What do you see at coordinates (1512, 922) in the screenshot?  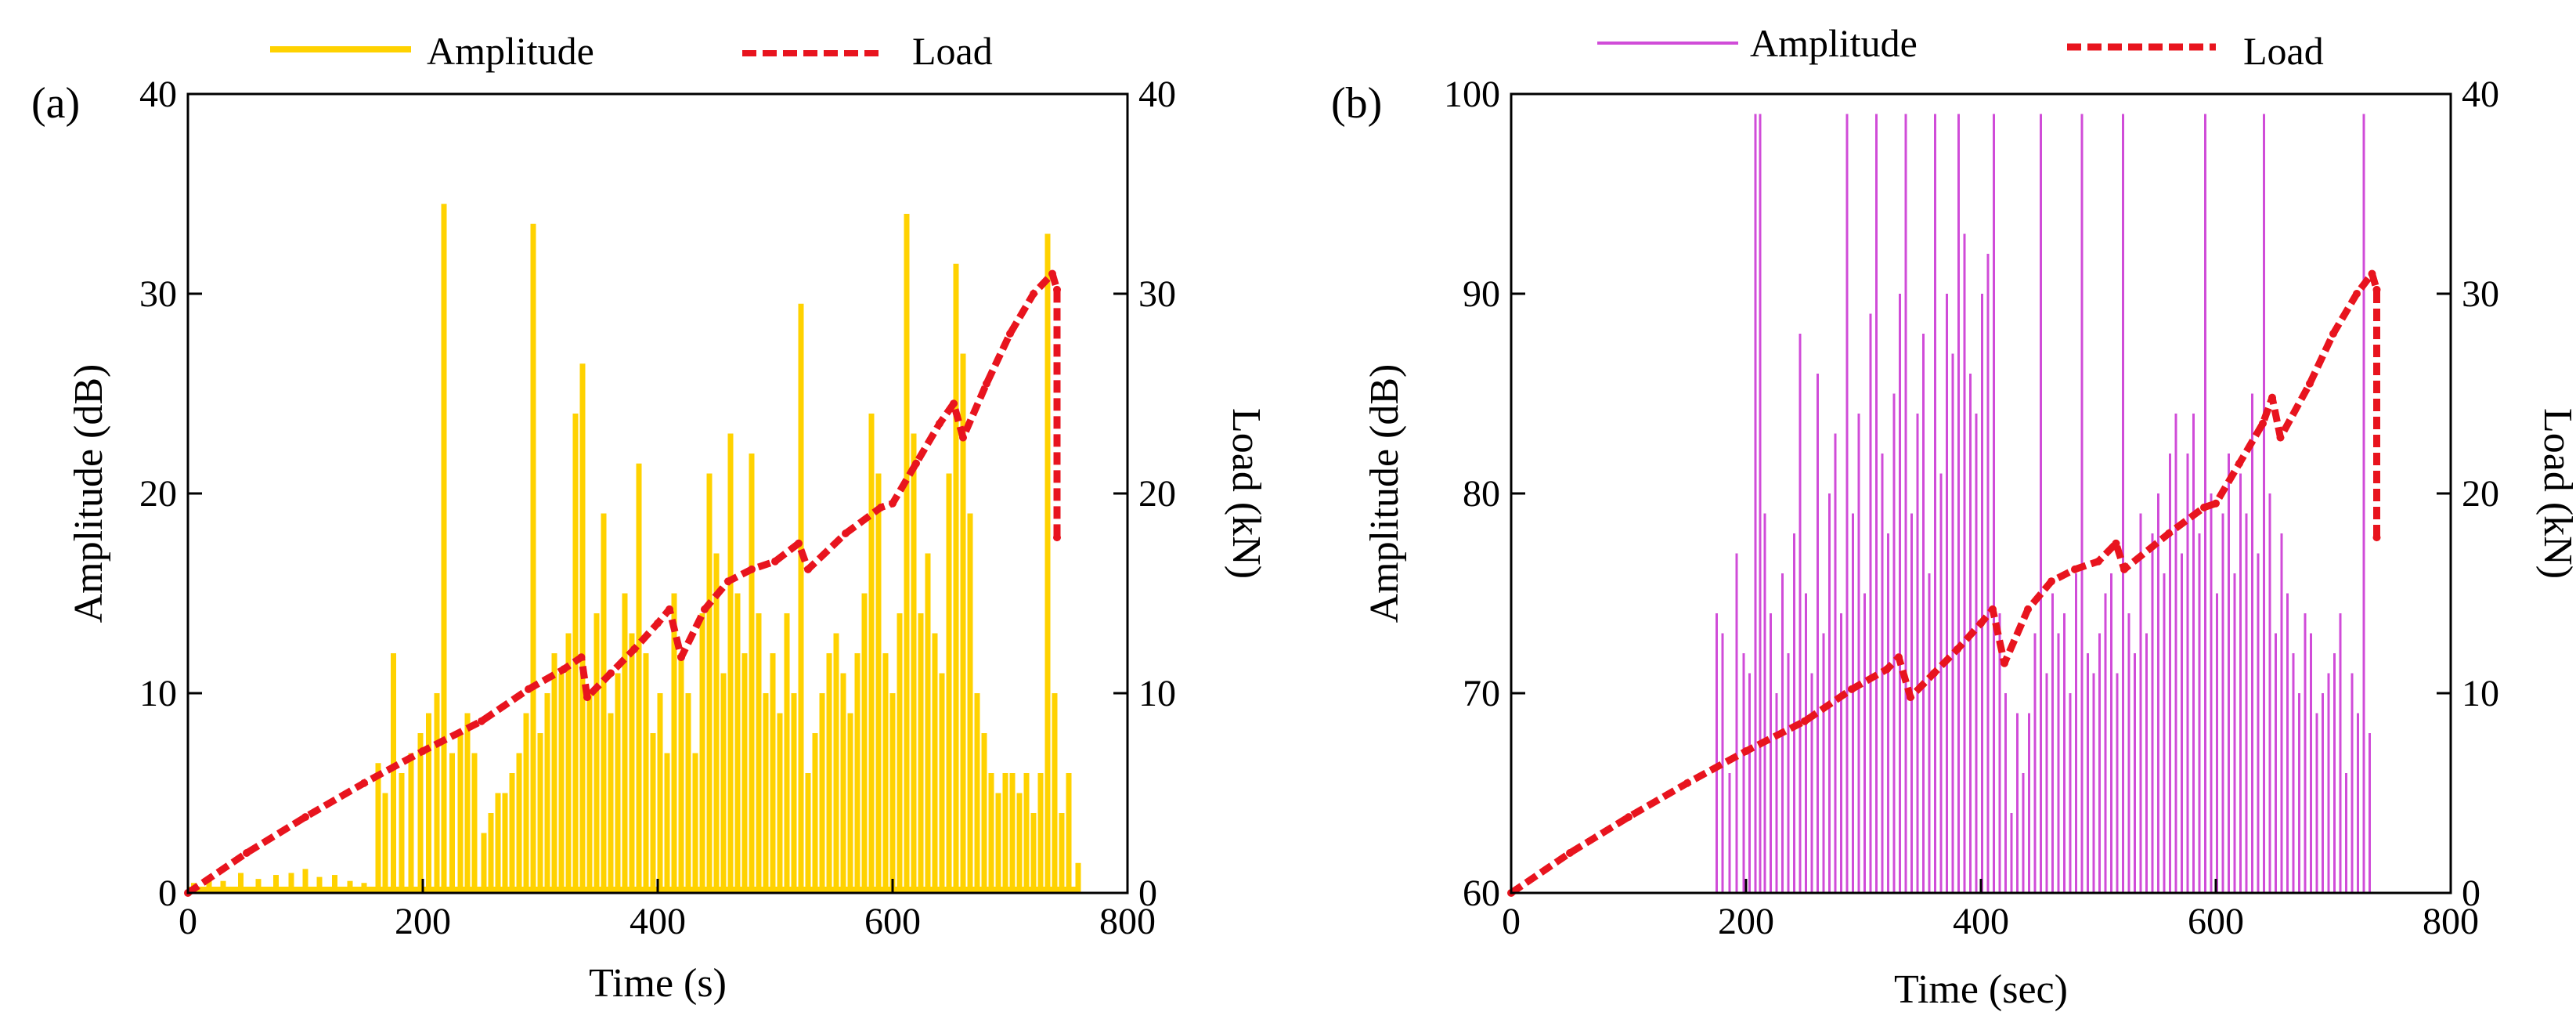 I see `panel-b-x-tick-label: 0` at bounding box center [1512, 922].